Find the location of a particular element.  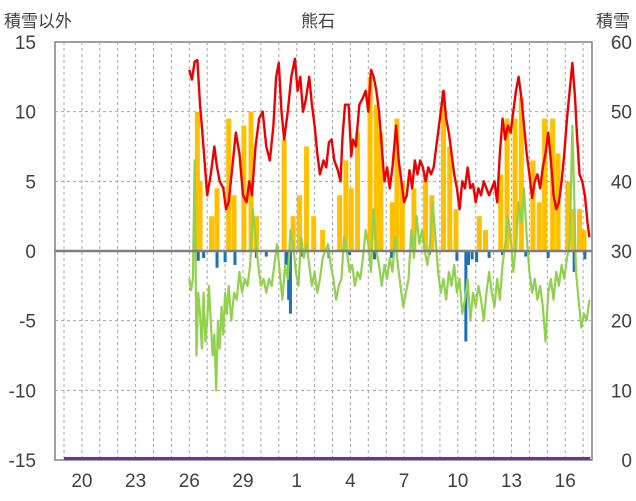

left-axis-title: 積雪以外 is located at coordinates (38, 22).